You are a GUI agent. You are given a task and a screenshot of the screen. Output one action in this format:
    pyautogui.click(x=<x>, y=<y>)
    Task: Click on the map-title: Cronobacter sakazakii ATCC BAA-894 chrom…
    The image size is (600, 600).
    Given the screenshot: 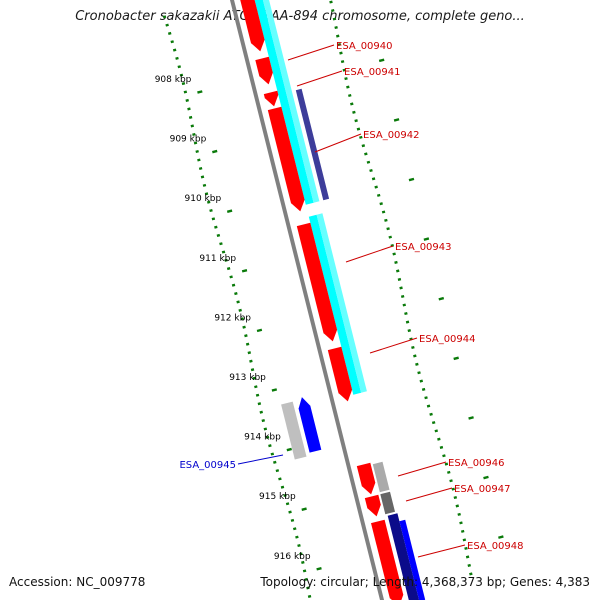 What is the action you would take?
    pyautogui.click(x=300, y=16)
    